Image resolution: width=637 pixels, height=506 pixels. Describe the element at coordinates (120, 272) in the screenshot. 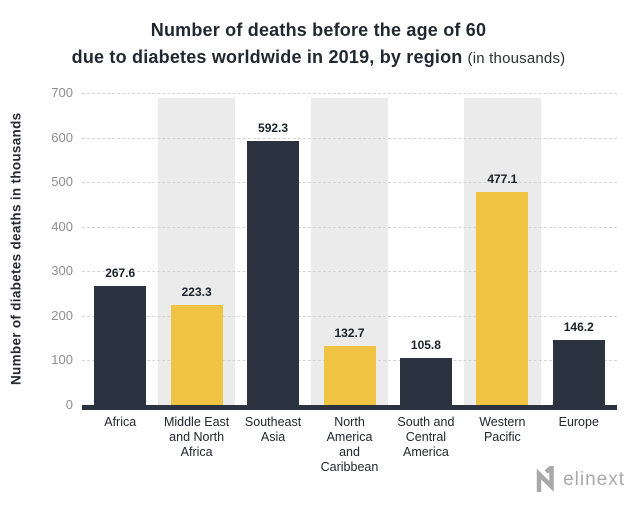

I see `value-label-africa: 267.6` at that location.